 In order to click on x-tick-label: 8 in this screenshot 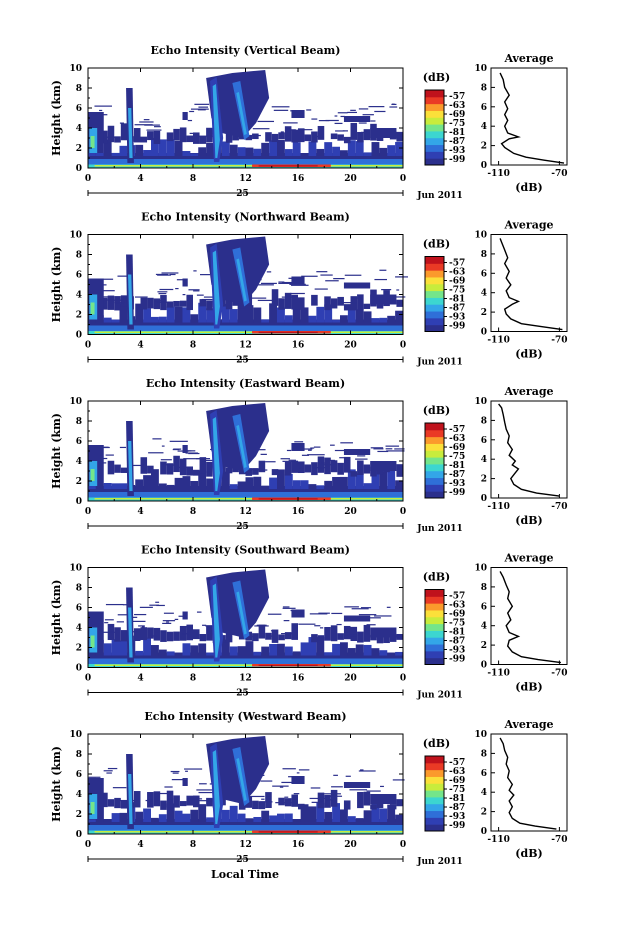, I will do `click(193, 179)`.